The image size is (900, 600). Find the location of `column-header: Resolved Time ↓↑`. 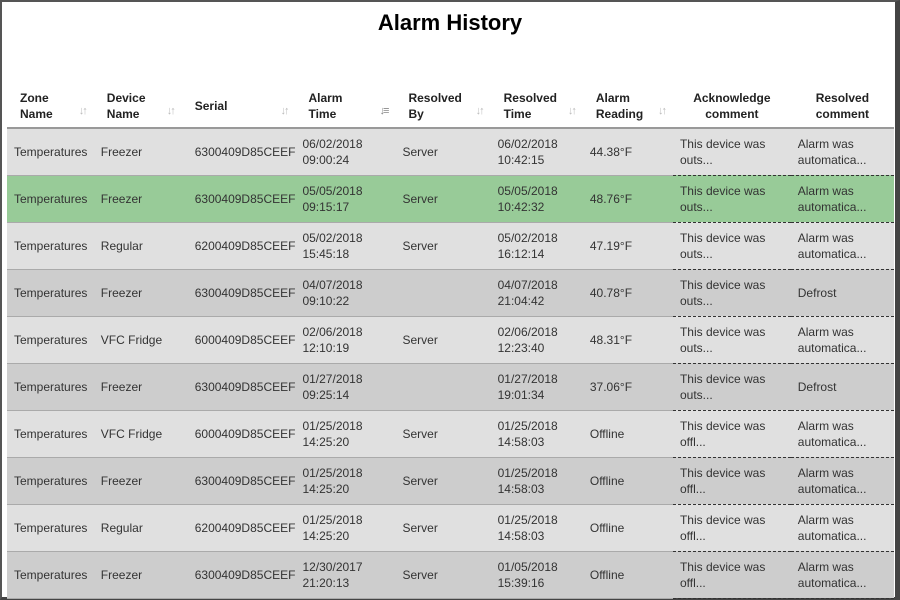

column-header: Resolved Time ↓↑ is located at coordinates (536, 106).